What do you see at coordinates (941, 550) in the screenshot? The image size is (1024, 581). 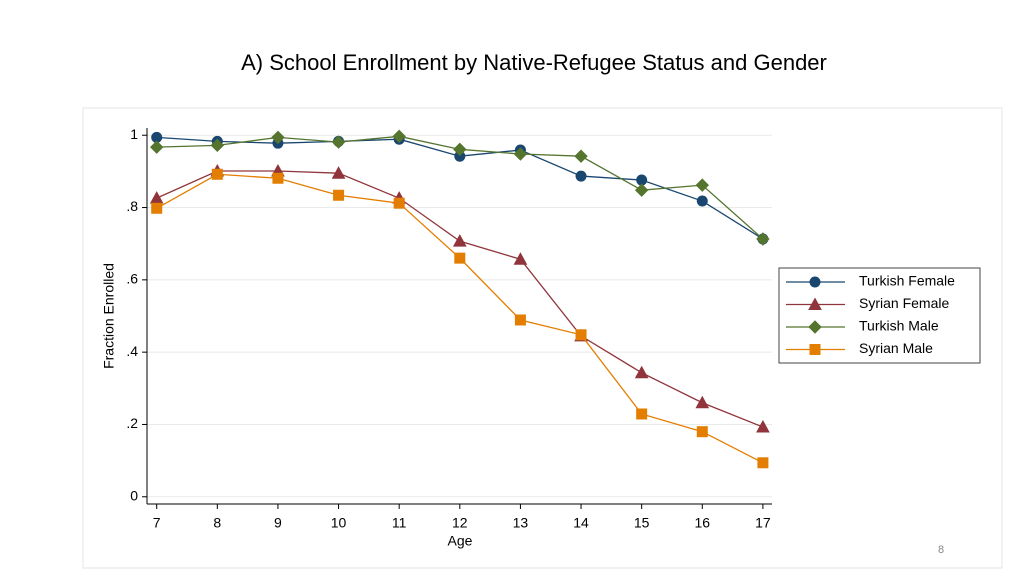 I see `slide-number: 8` at bounding box center [941, 550].